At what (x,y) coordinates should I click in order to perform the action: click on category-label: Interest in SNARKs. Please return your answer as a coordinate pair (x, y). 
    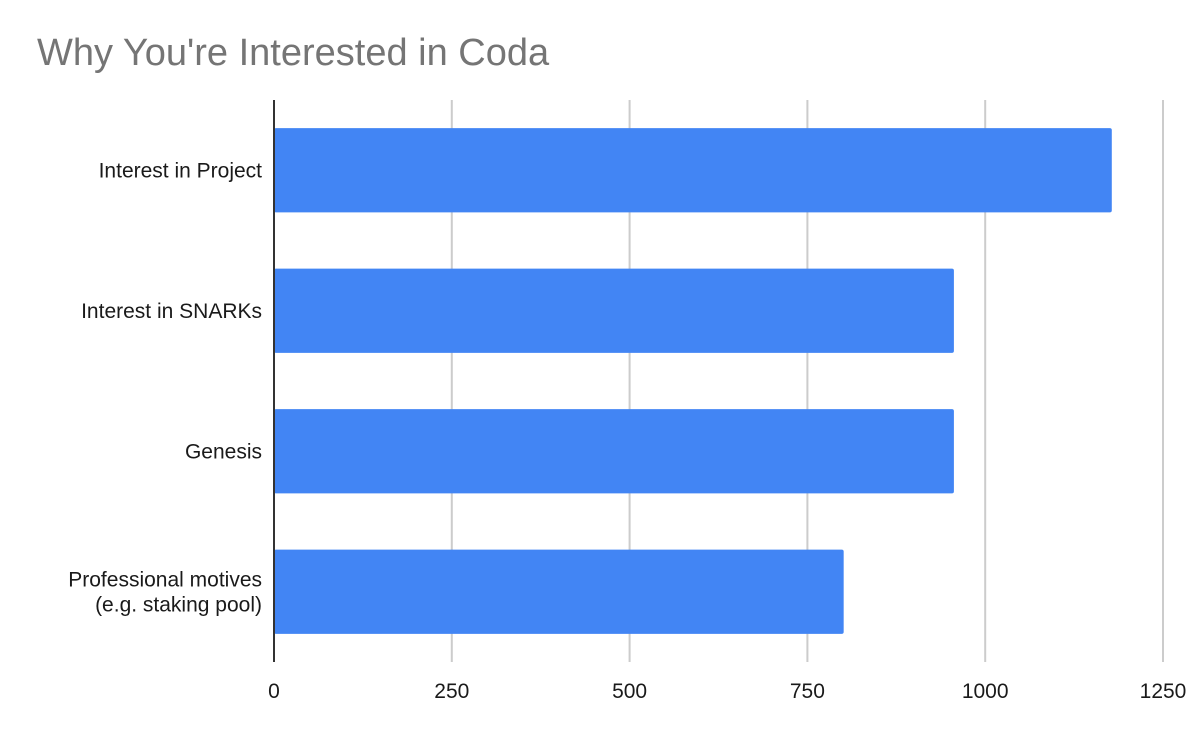
    Looking at the image, I should click on (171, 311).